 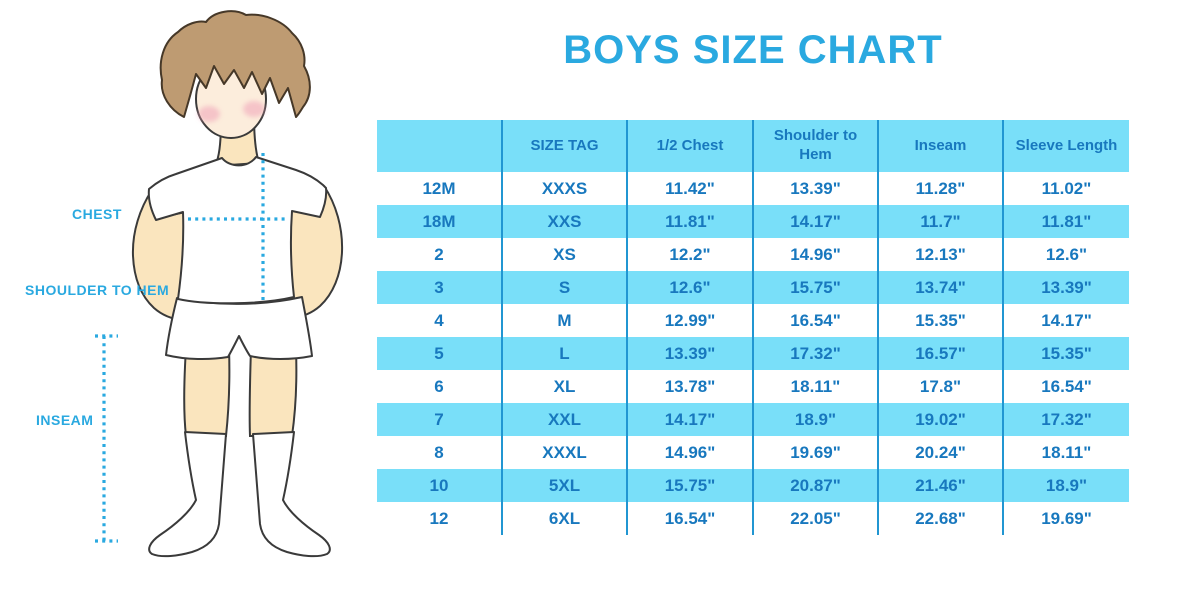 I want to click on table-cell: 22.05", so click(x=816, y=518).